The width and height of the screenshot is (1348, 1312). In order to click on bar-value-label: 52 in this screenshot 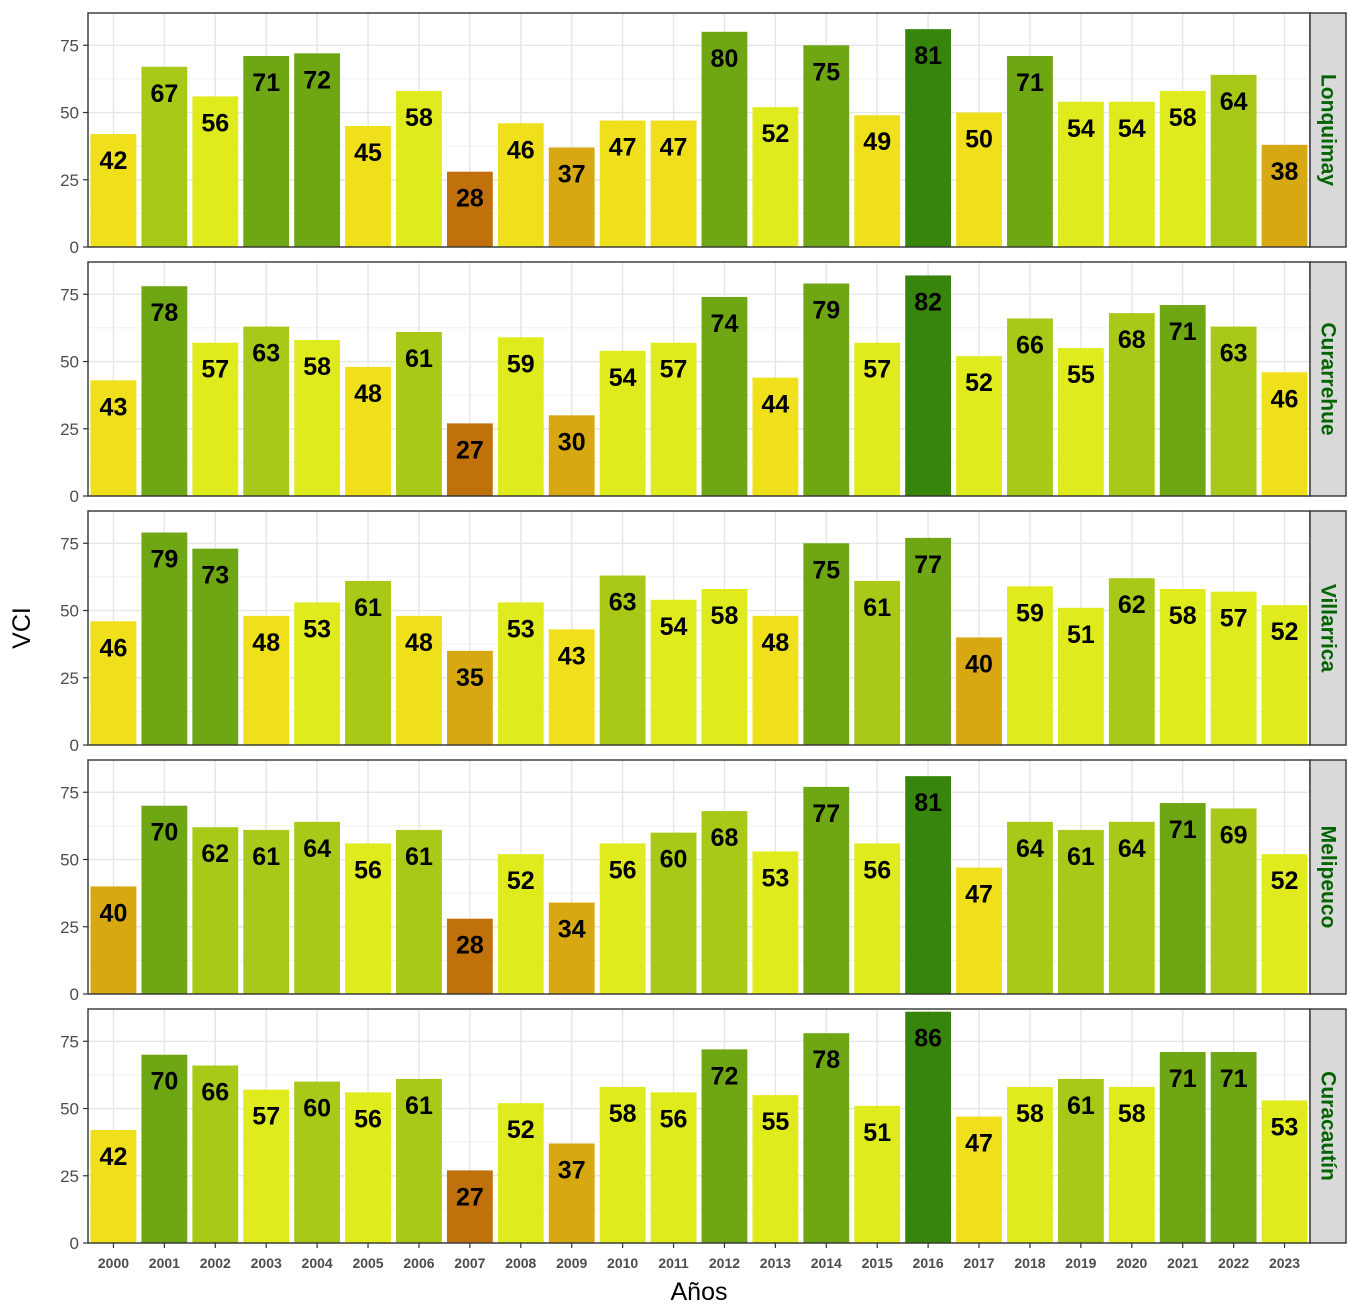, I will do `click(521, 1130)`.